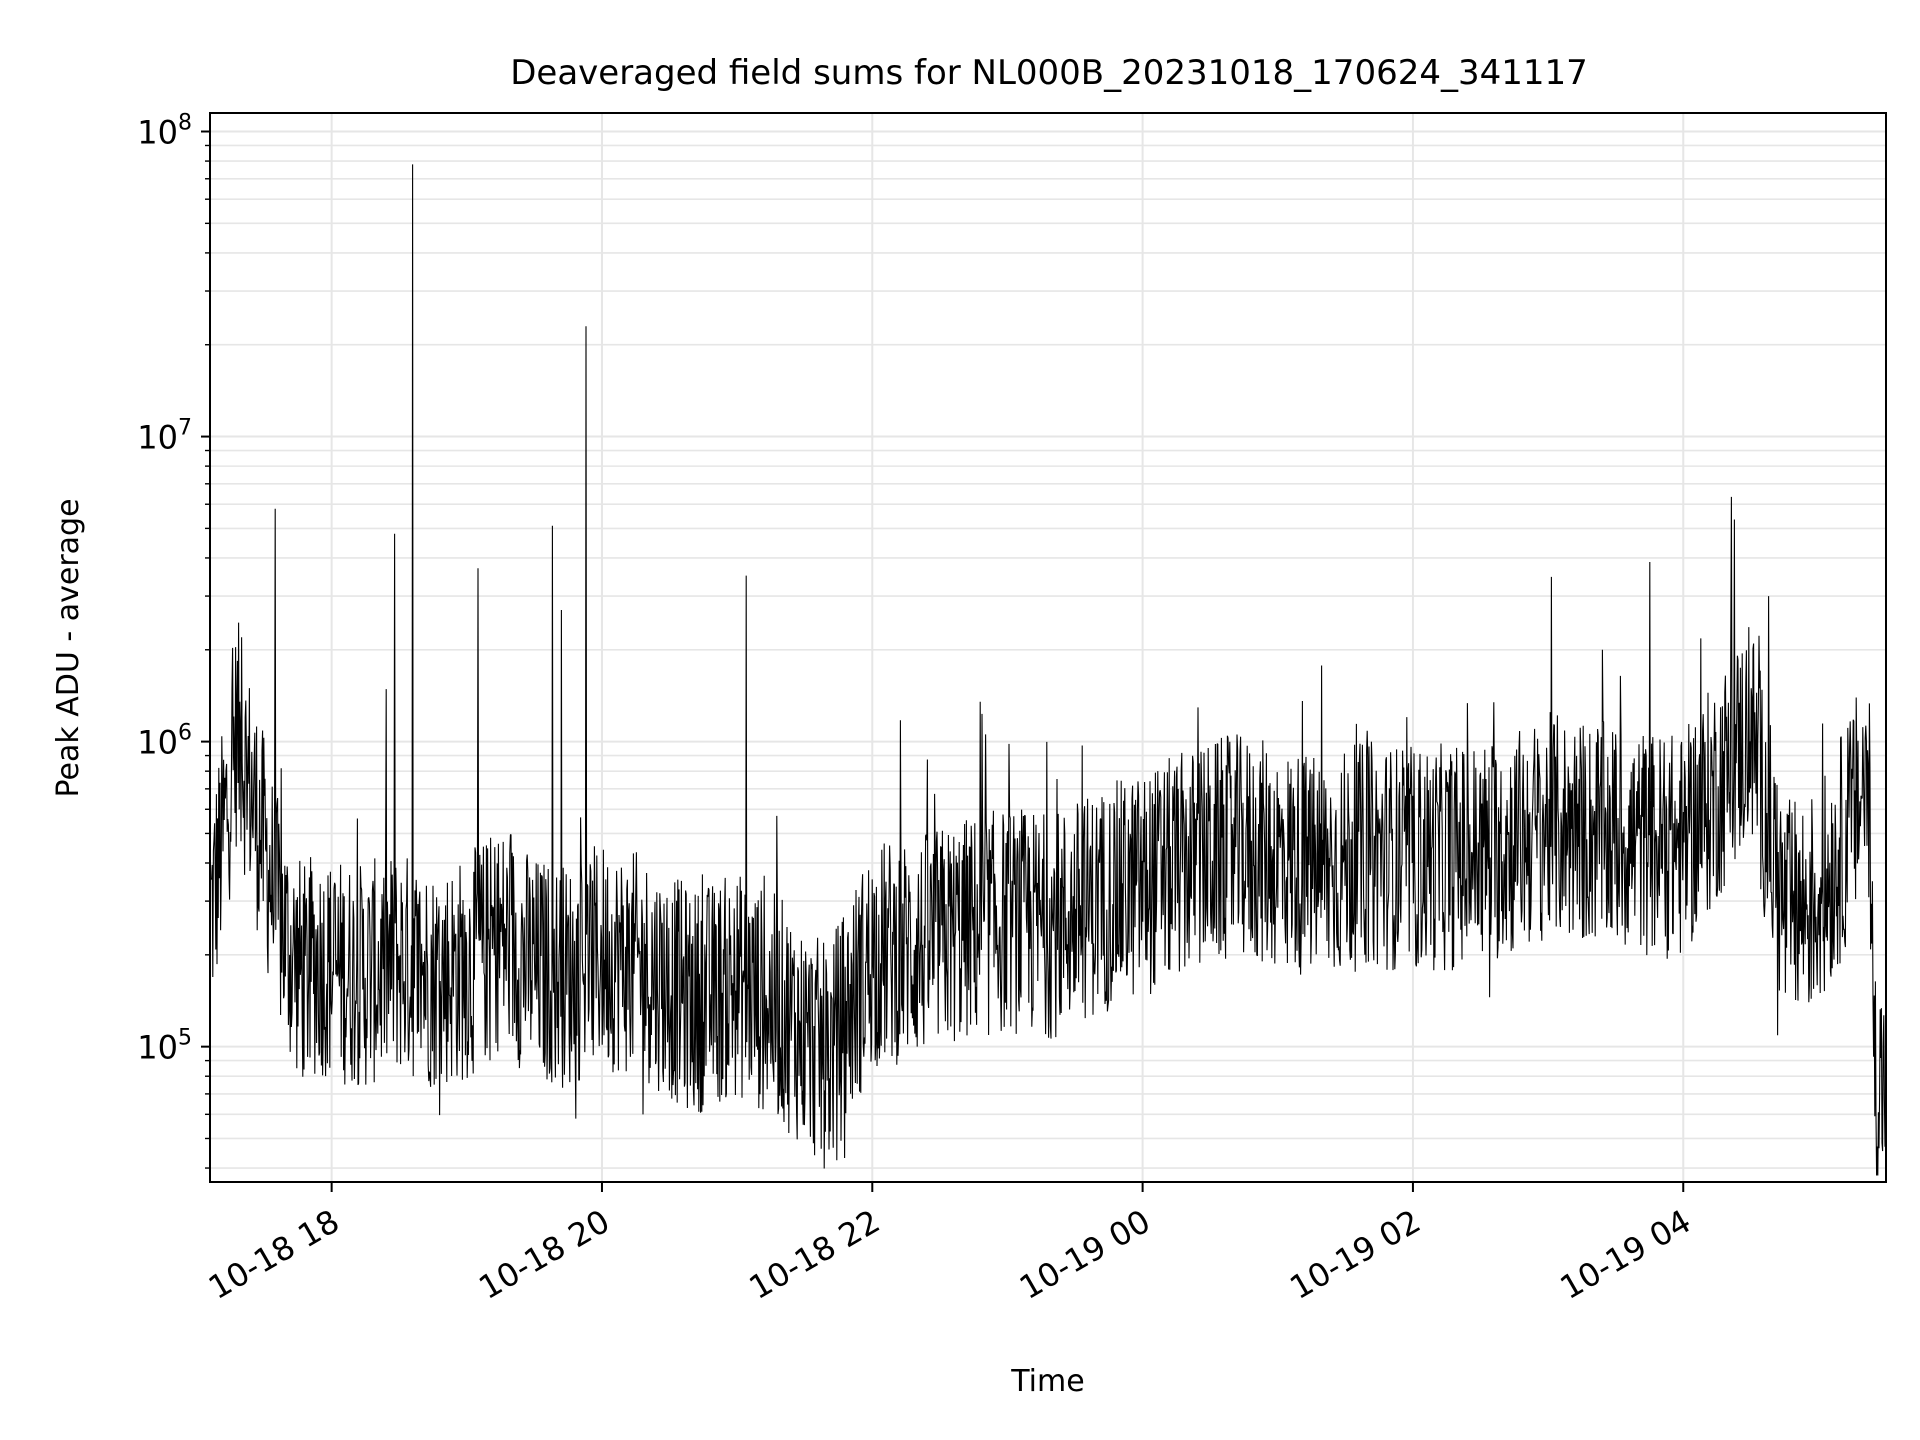 The height and width of the screenshot is (1440, 1920). What do you see at coordinates (185, 733) in the screenshot?
I see `y-tick-exponent: 6` at bounding box center [185, 733].